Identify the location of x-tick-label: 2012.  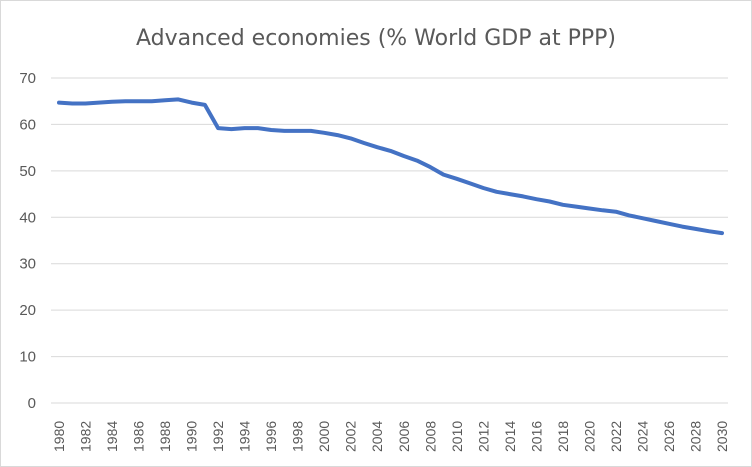
(483, 436).